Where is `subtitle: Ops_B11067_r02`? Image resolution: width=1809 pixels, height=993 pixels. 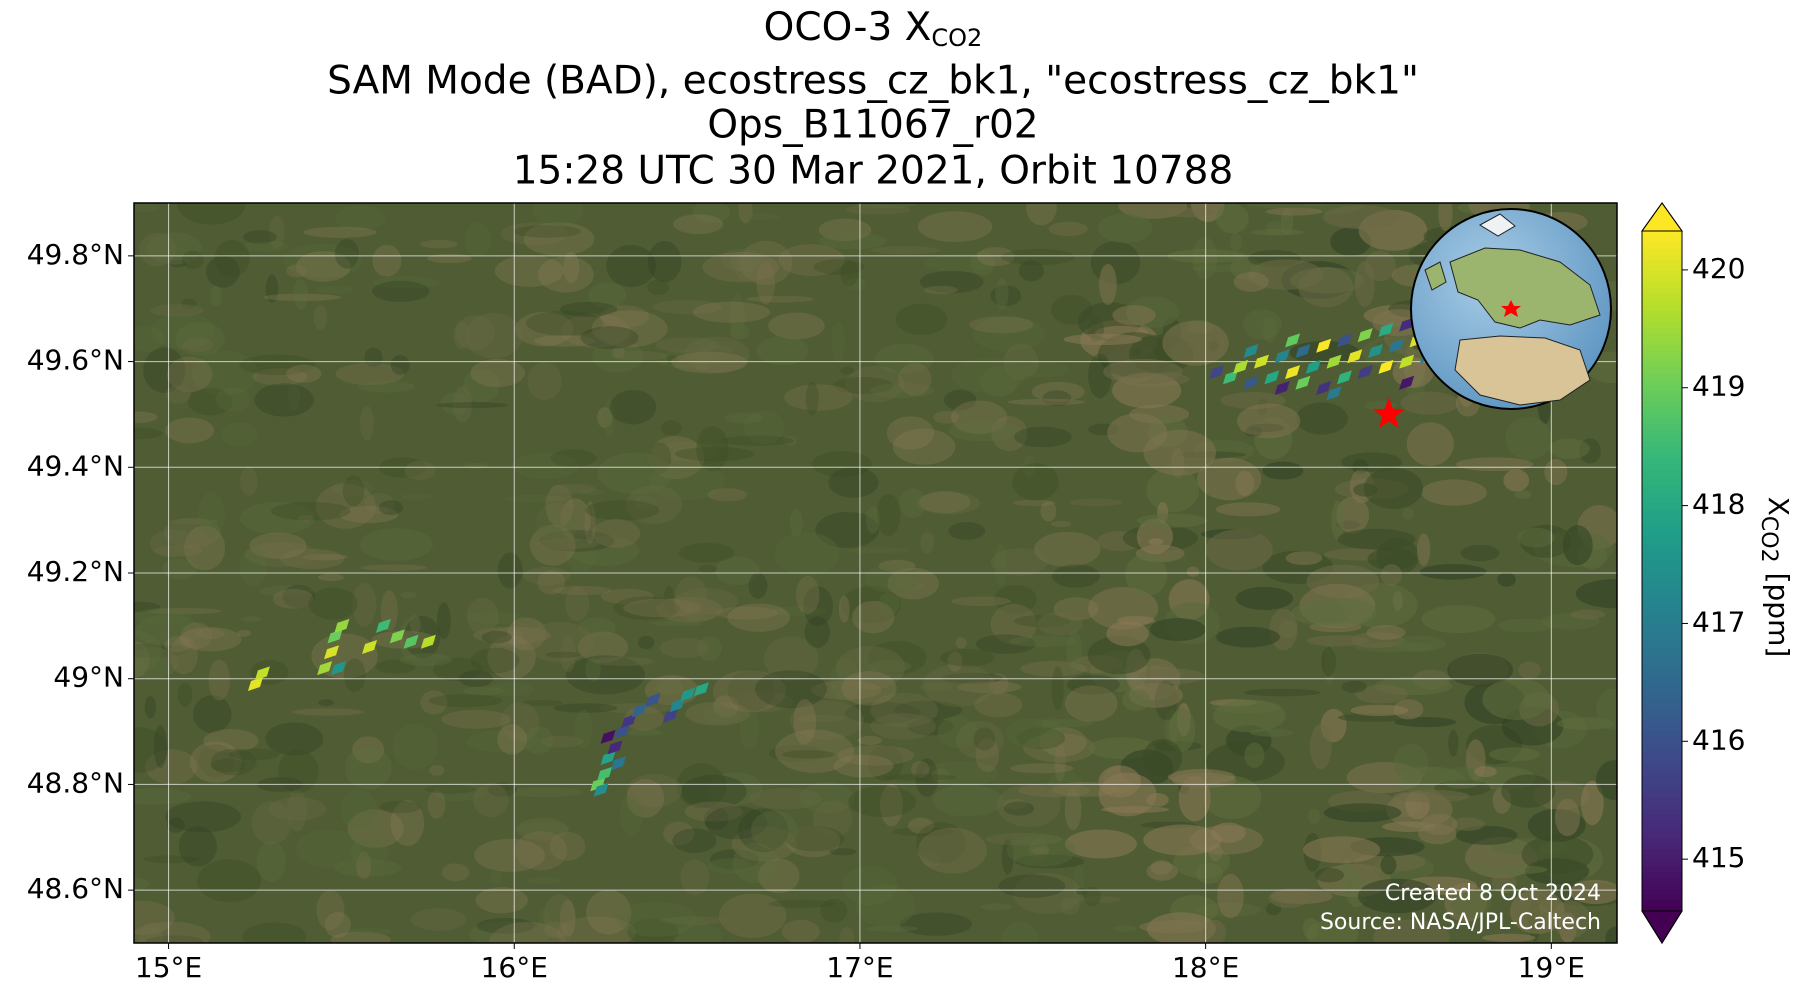
subtitle: Ops_B11067_r02 is located at coordinates (872, 125).